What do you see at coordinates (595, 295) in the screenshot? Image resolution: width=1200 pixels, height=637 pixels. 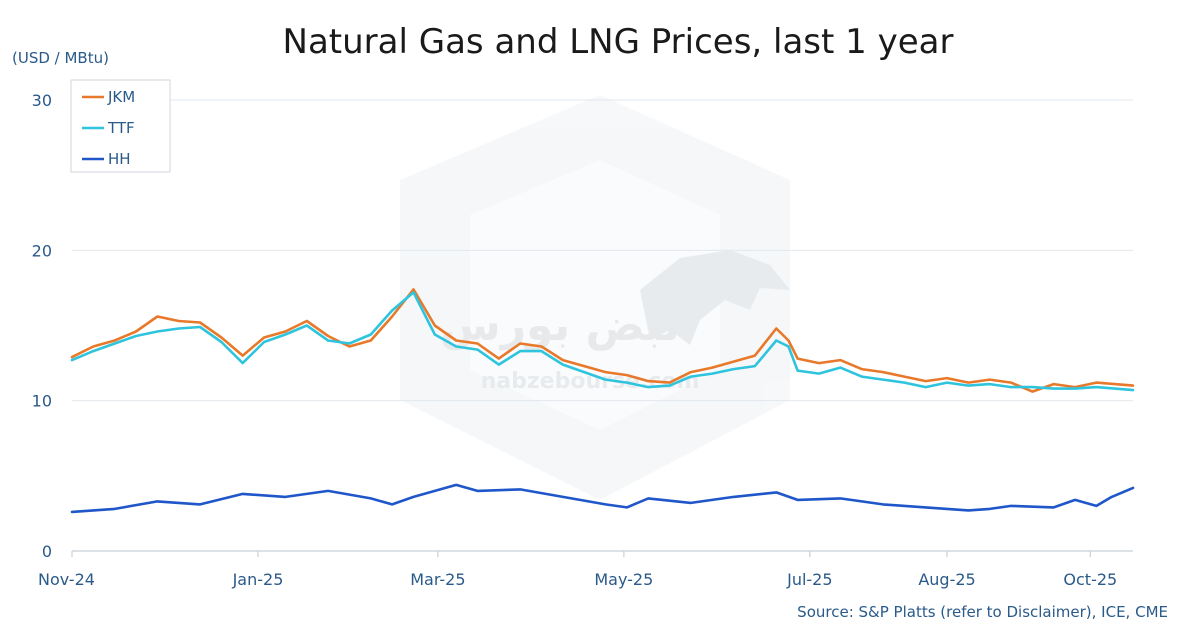 I see `watermark-inner-shape` at bounding box center [595, 295].